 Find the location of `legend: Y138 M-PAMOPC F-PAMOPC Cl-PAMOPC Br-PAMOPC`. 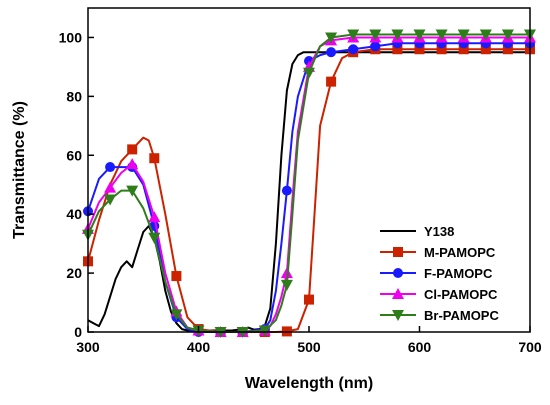

legend: Y138 M-PAMOPC F-PAMOPC Cl-PAMOPC Br-PAMOPC is located at coordinates (439, 273).